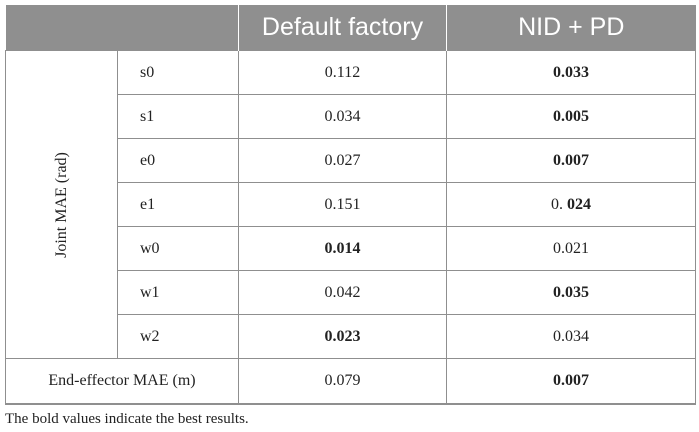 The image size is (699, 432). What do you see at coordinates (342, 381) in the screenshot?
I see `default-value-end-effector: 0.079` at bounding box center [342, 381].